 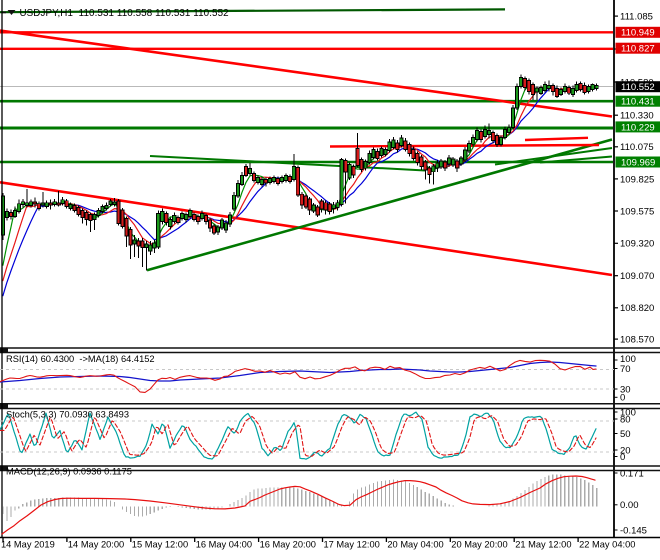 I want to click on svg-text: 30, so click(x=625, y=389).